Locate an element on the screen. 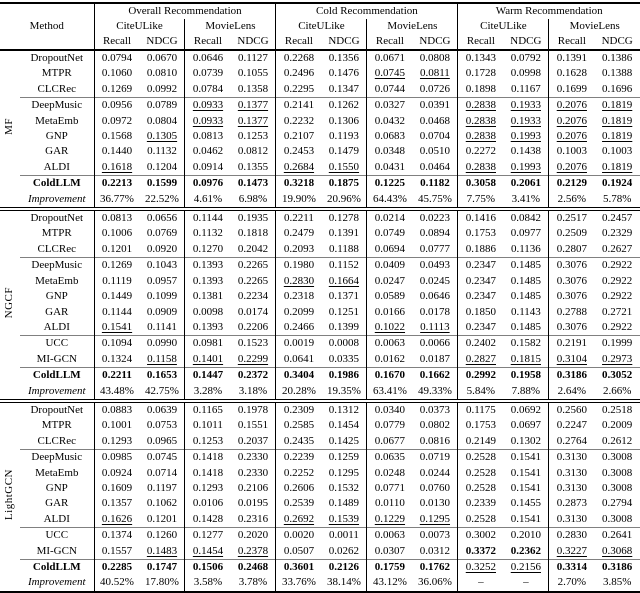  value-cell: 0.1003 is located at coordinates (617, 151).